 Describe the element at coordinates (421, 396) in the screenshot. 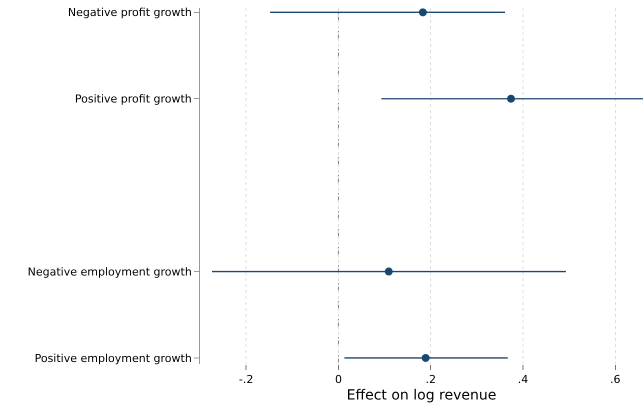

I see `x-axis-title: Effect on log revenue` at that location.